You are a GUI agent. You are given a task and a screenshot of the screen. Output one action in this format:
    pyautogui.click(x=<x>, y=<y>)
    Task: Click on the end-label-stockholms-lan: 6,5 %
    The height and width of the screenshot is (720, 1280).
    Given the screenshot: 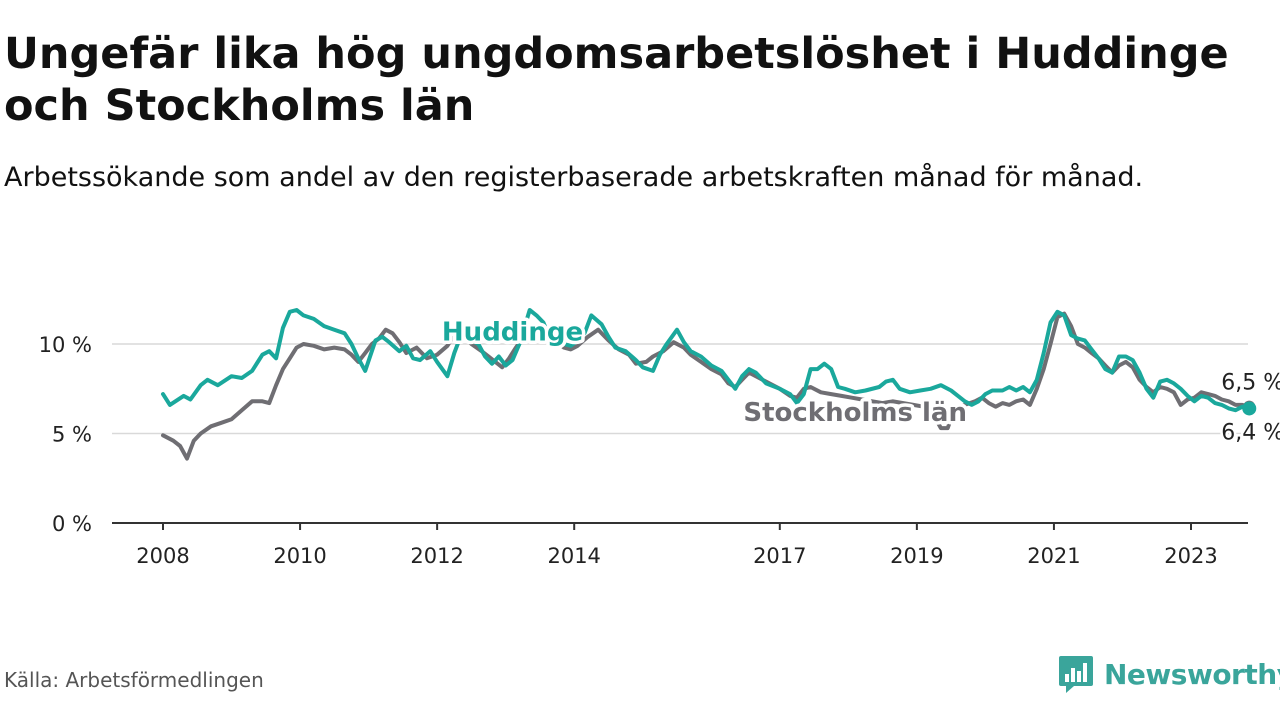 What is the action you would take?
    pyautogui.click(x=1250, y=383)
    